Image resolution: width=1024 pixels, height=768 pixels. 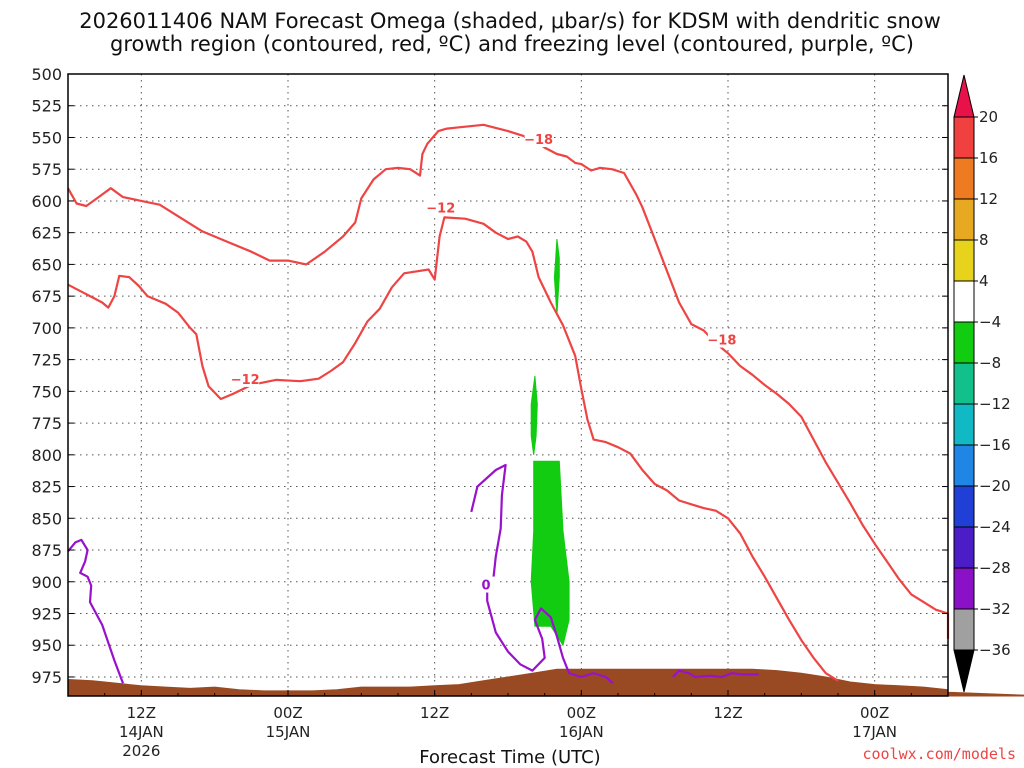 I want to click on y-tick-label: 950, so click(x=46, y=645).